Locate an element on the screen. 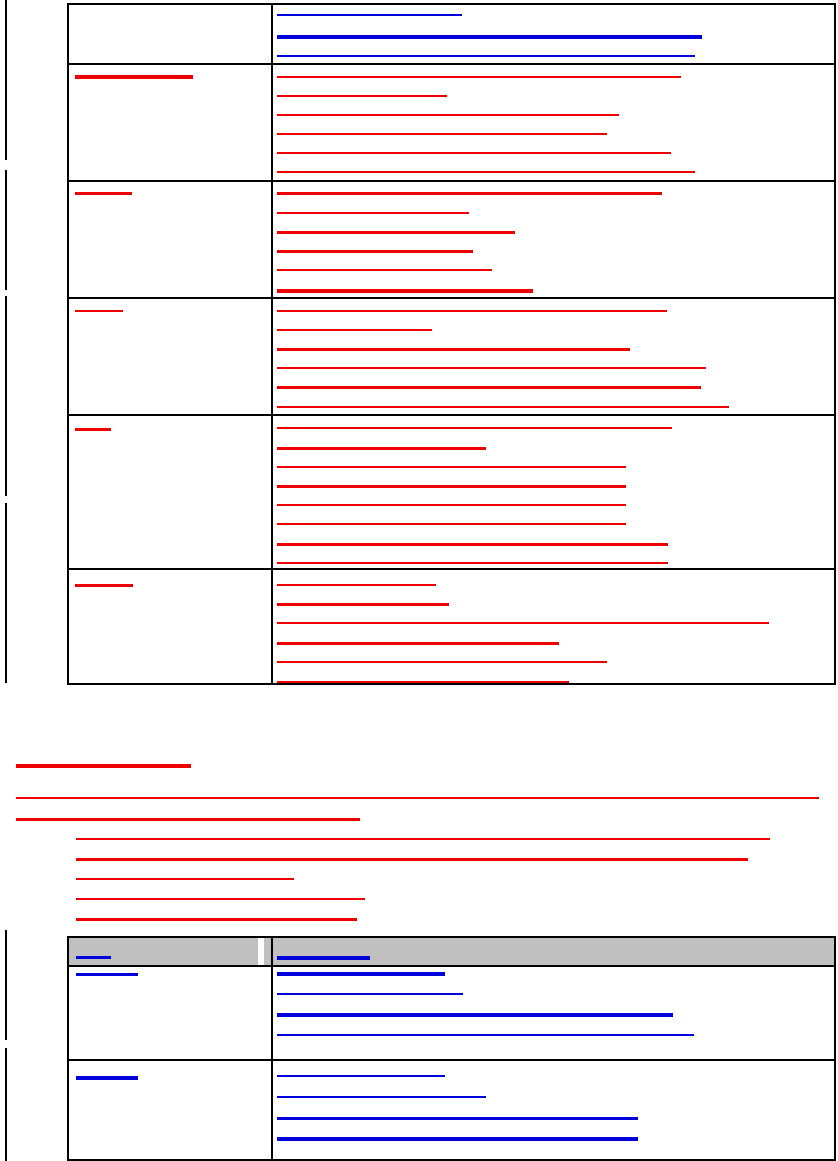 This screenshot has width=838, height=1161. table-header-column-gap is located at coordinates (261, 951).